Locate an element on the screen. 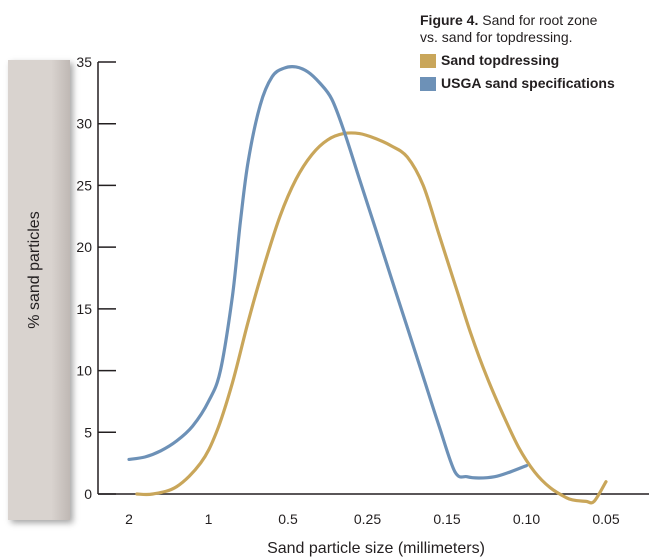 The height and width of the screenshot is (557, 649). legend-item-topdressing: Sand topdressing is located at coordinates (534, 60).